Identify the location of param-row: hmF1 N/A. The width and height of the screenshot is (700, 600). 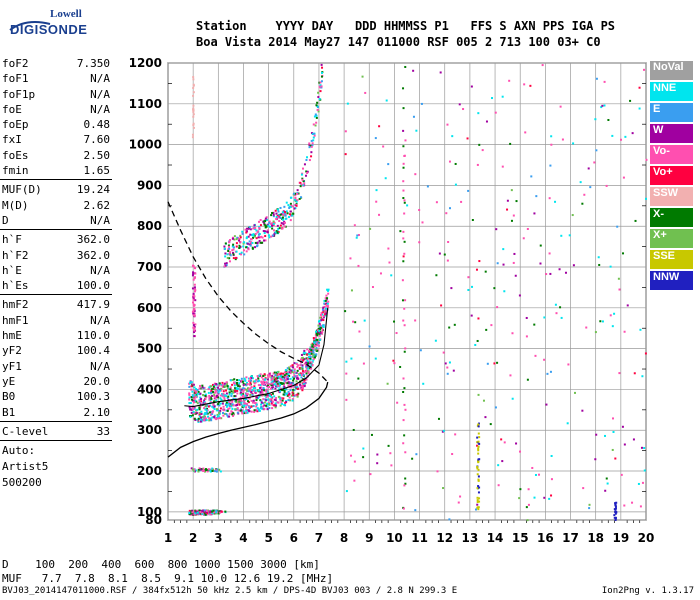
(56, 320).